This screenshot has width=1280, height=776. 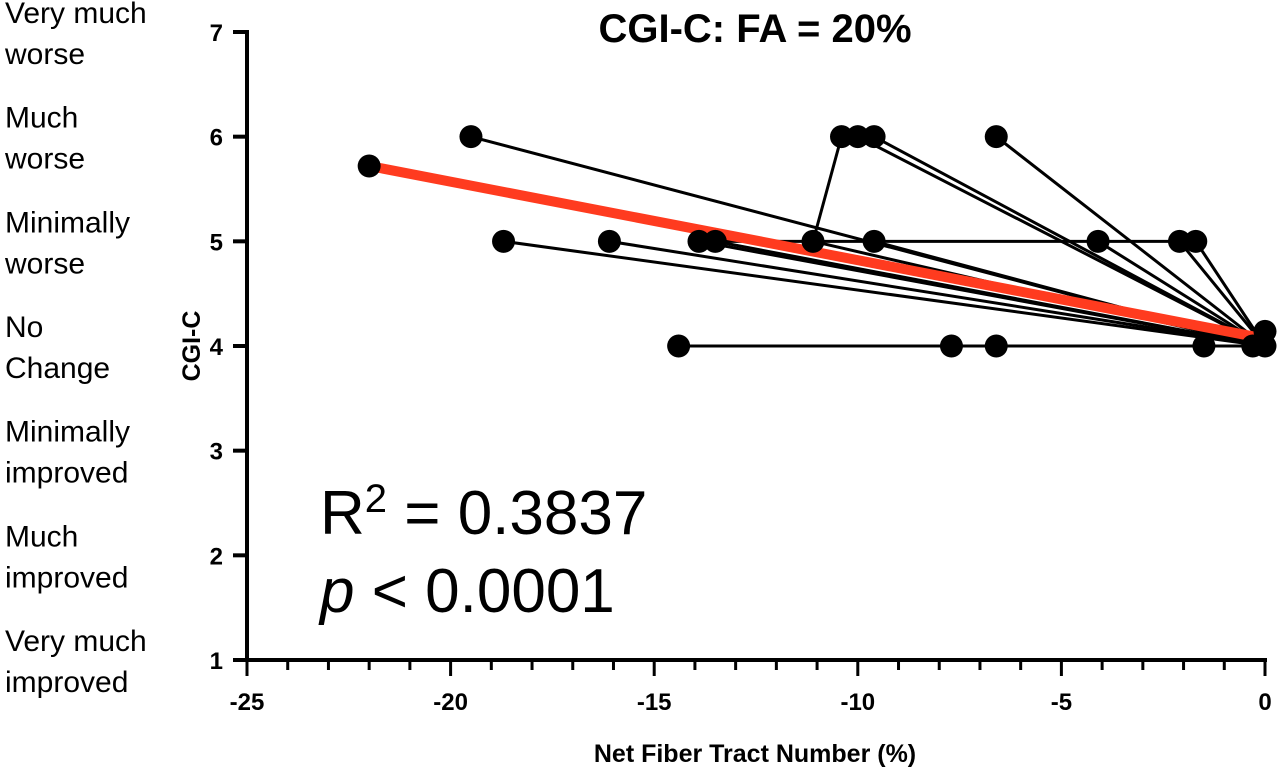 What do you see at coordinates (75, 35) in the screenshot?
I see `category-label: Very much worse` at bounding box center [75, 35].